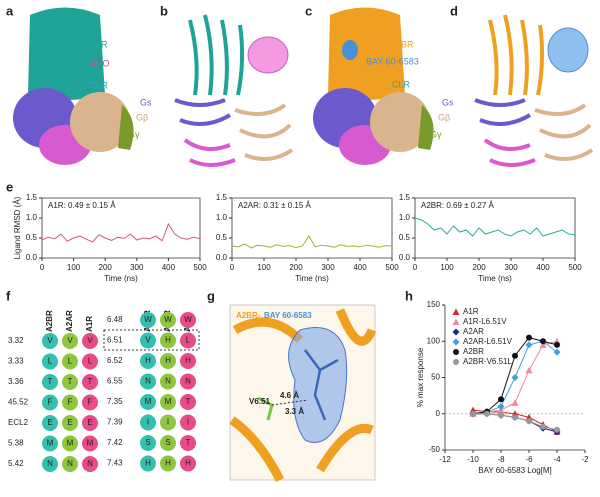 The image size is (600, 497). I want to click on column-header: A2AR, so click(69, 321).